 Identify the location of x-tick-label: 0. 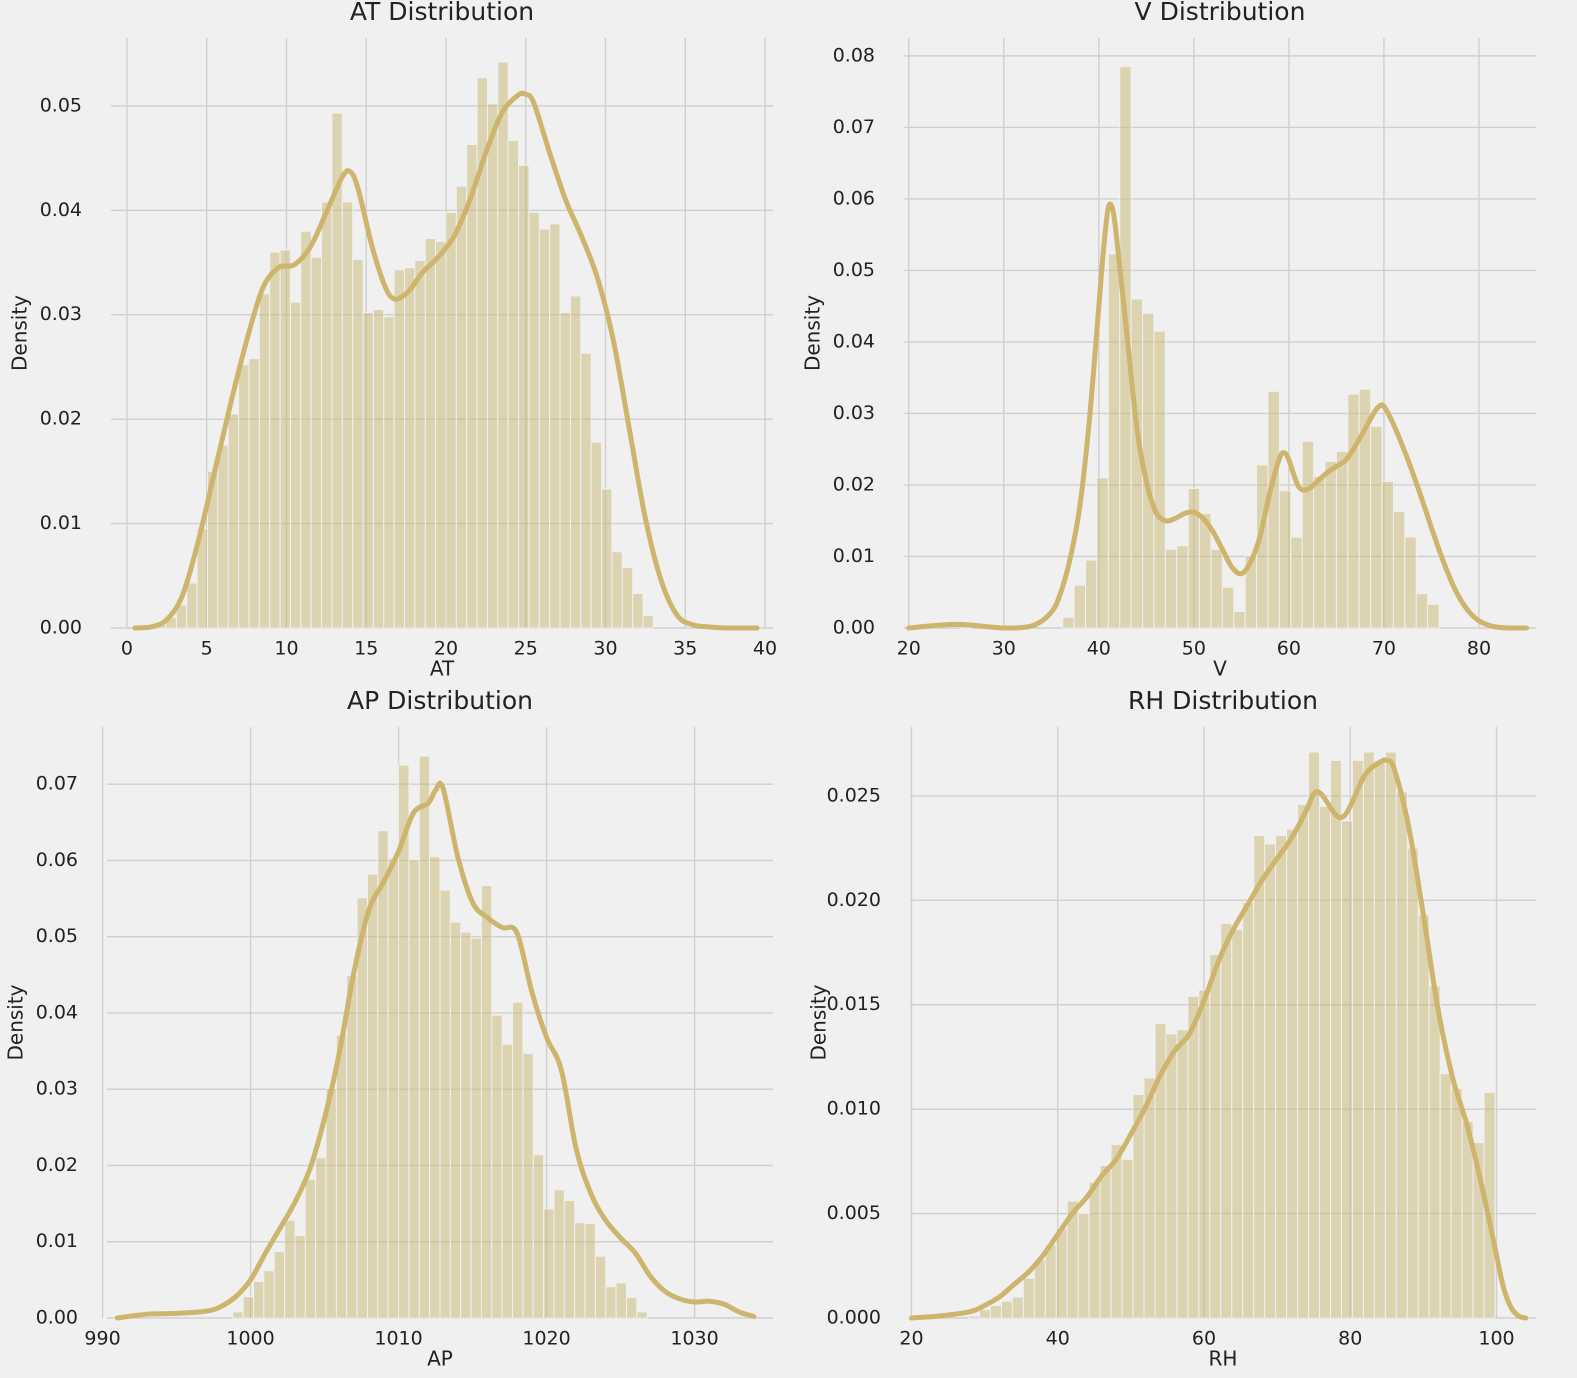
(127, 649).